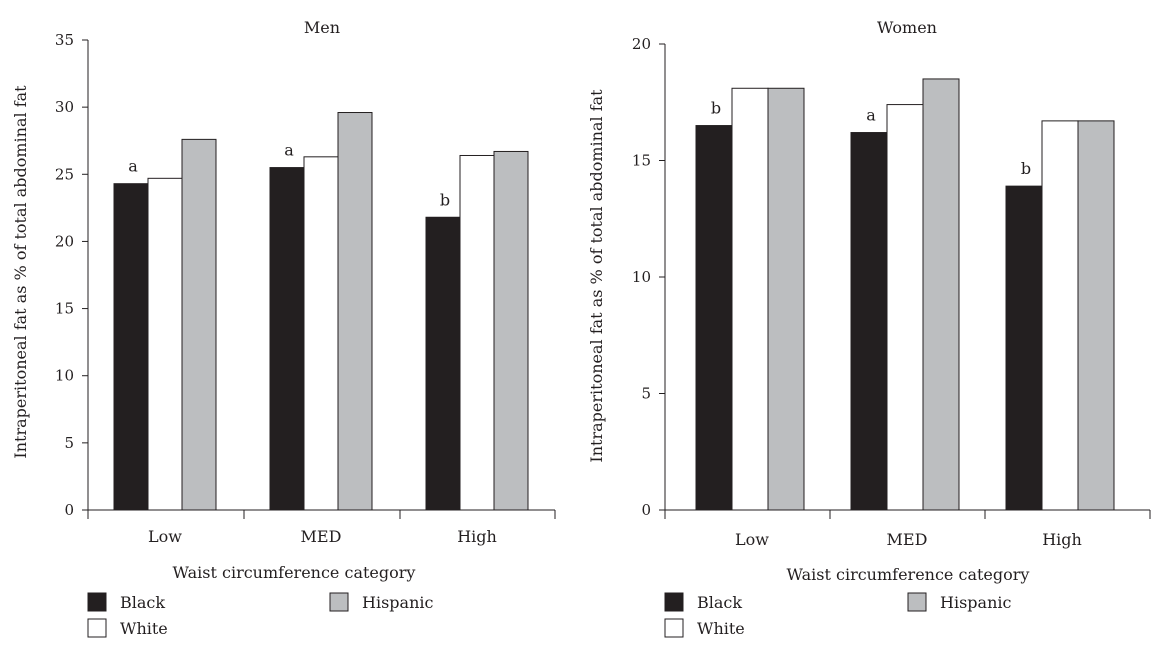 Image resolution: width=1170 pixels, height=654 pixels. Describe the element at coordinates (64, 174) in the screenshot. I see `y-tick-label: 25` at that location.